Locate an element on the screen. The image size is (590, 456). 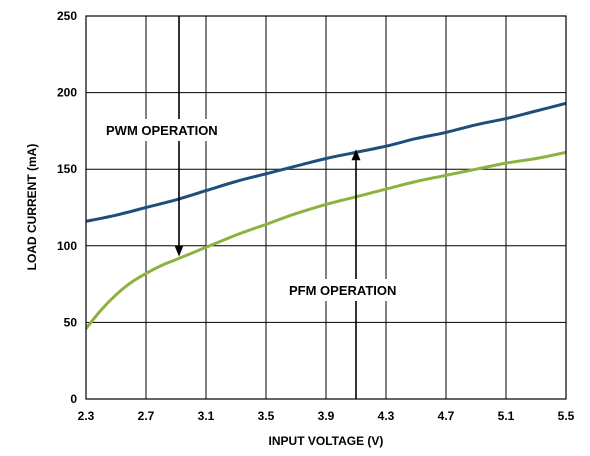
pfm-arrow-head is located at coordinates (356, 155).